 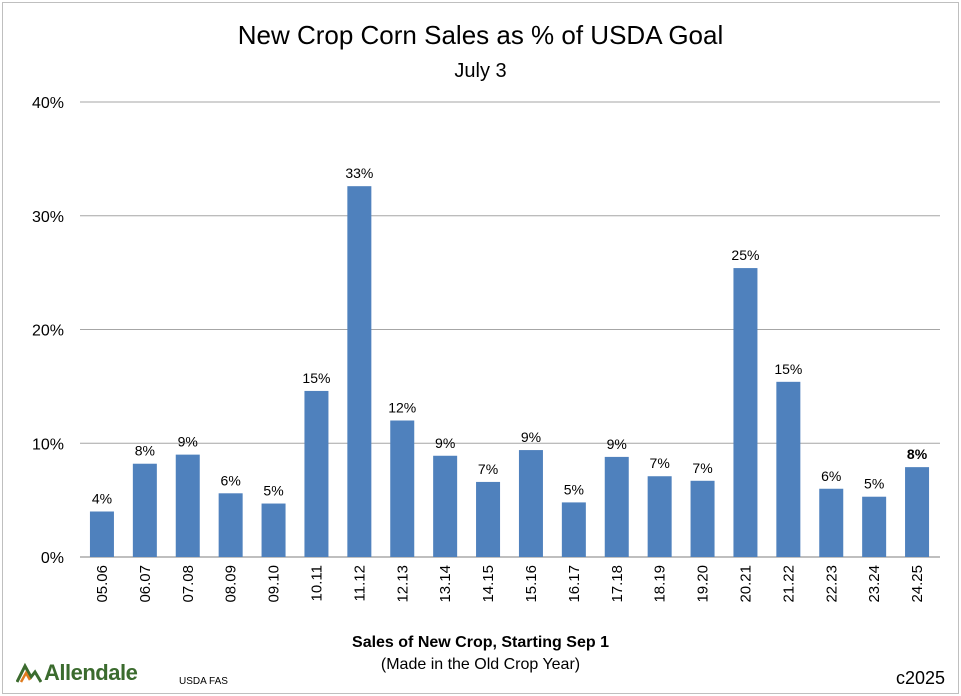 What do you see at coordinates (702, 518) in the screenshot?
I see `bar-19.20` at bounding box center [702, 518].